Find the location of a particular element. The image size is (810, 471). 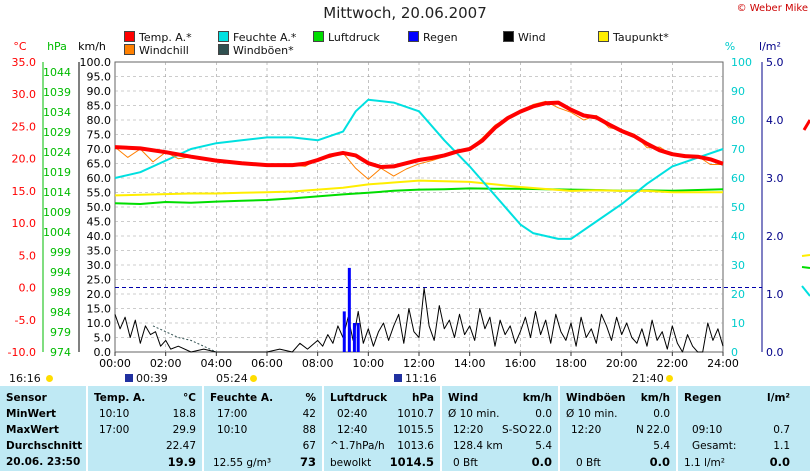

gusts-current: 0.0 is located at coordinates (659, 462).